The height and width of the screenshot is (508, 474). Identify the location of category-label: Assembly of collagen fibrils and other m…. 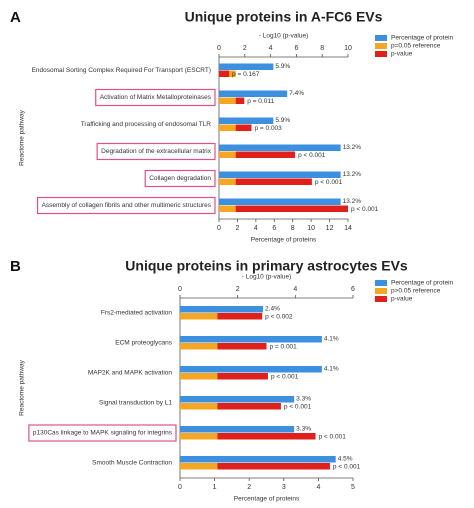
(127, 205).